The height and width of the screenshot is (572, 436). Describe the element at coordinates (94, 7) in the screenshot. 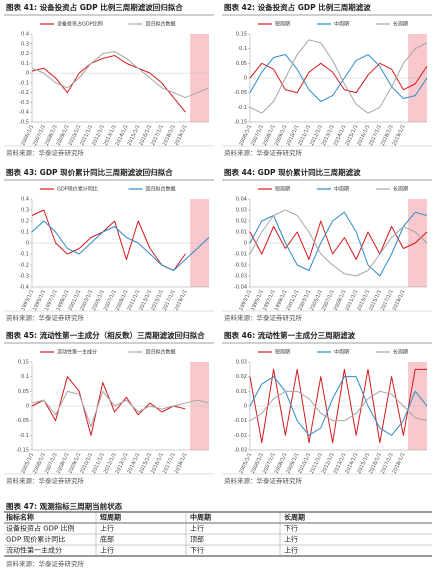

I see `figure-title: 图表 41: 设备投资占 GDP 比例三周期滤波回归拟合` at that location.